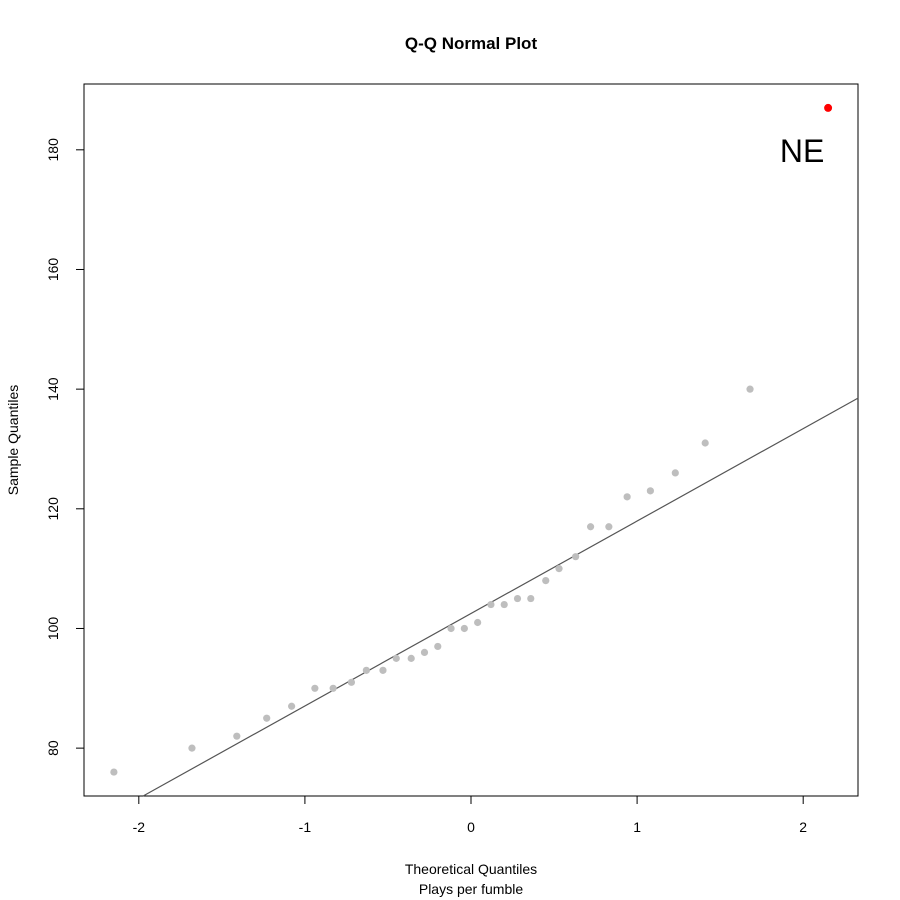  Describe the element at coordinates (53, 509) in the screenshot. I see `y-tick-label: 120` at that location.